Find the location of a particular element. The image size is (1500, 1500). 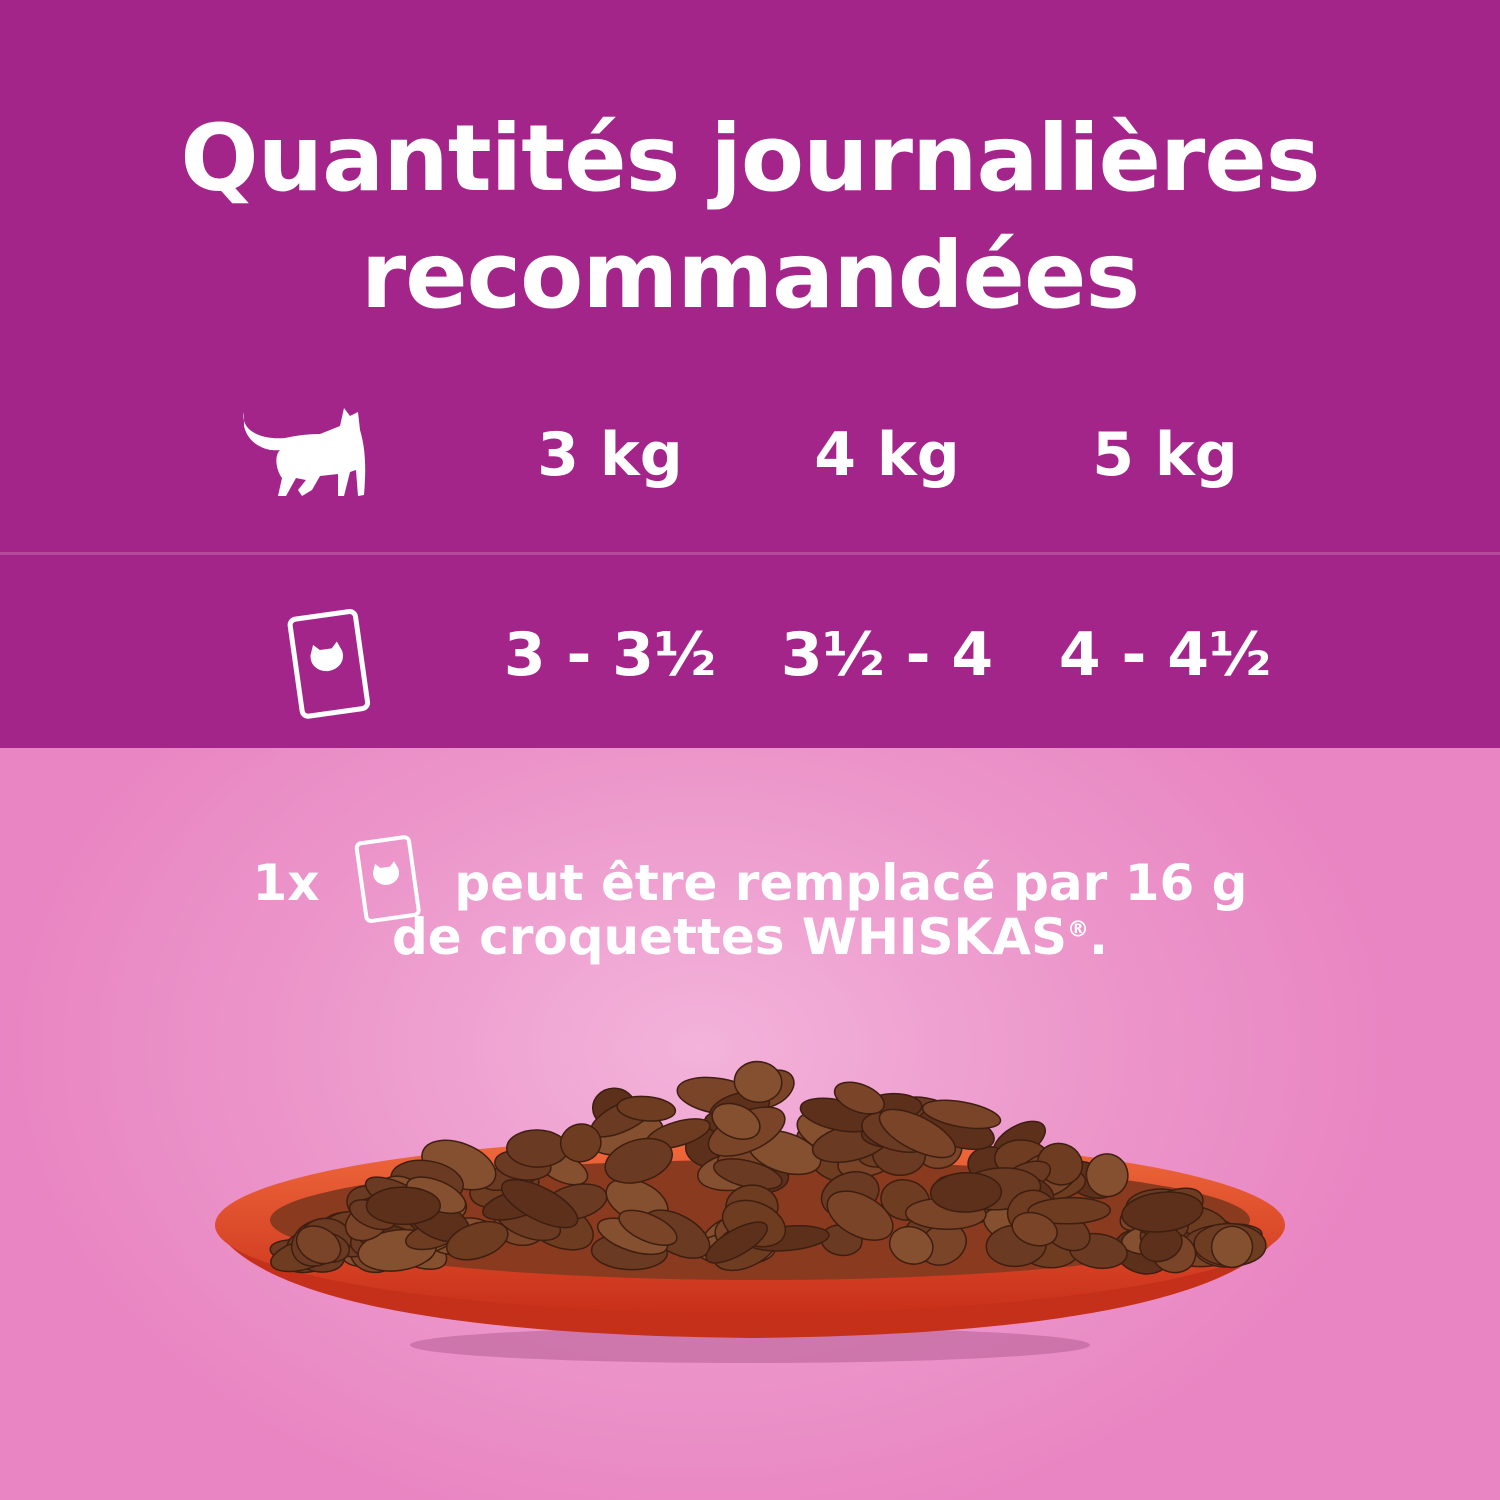

registered-mark: ® is located at coordinates (1078, 930).